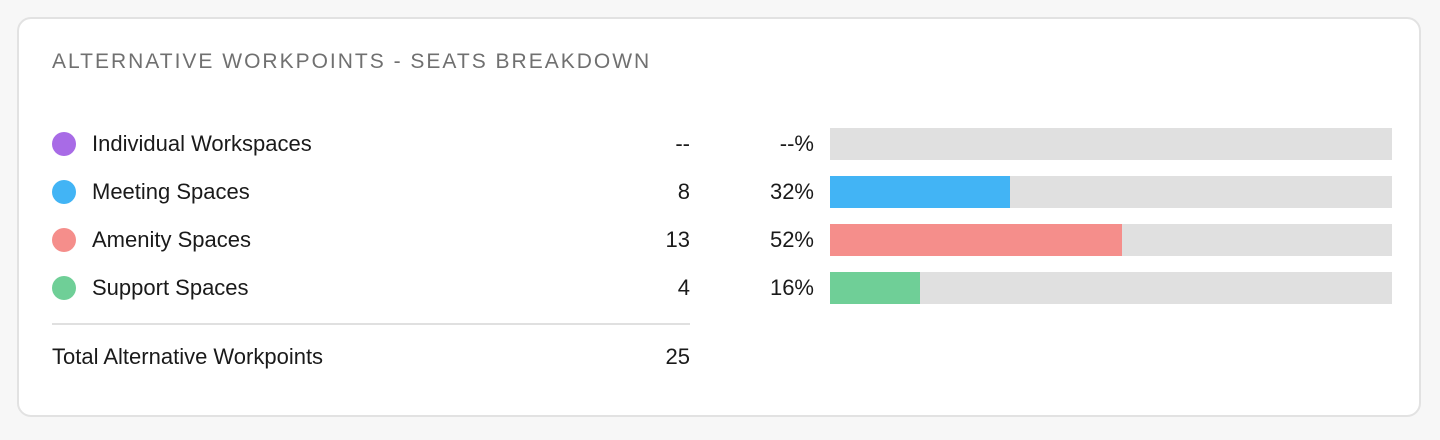 The width and height of the screenshot is (1440, 440). What do you see at coordinates (719, 144) in the screenshot?
I see `breakdown-row-individual: Individual Workspaces -- --%` at bounding box center [719, 144].